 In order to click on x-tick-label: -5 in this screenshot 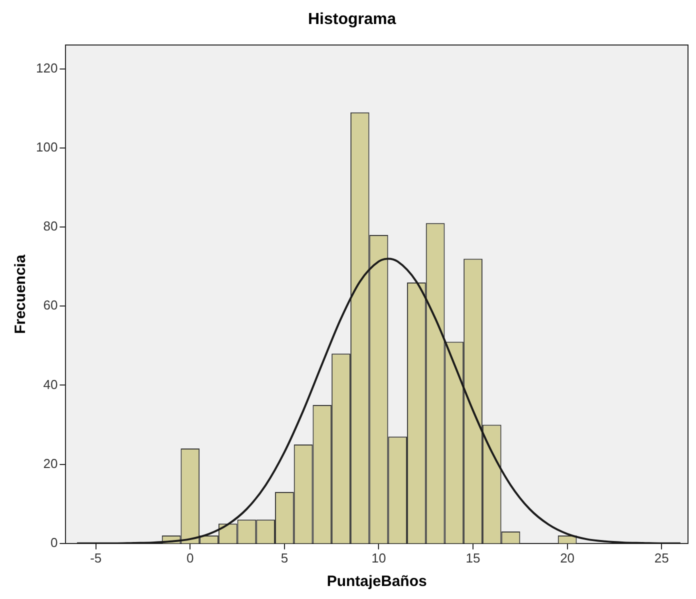, I will do `click(96, 558)`.